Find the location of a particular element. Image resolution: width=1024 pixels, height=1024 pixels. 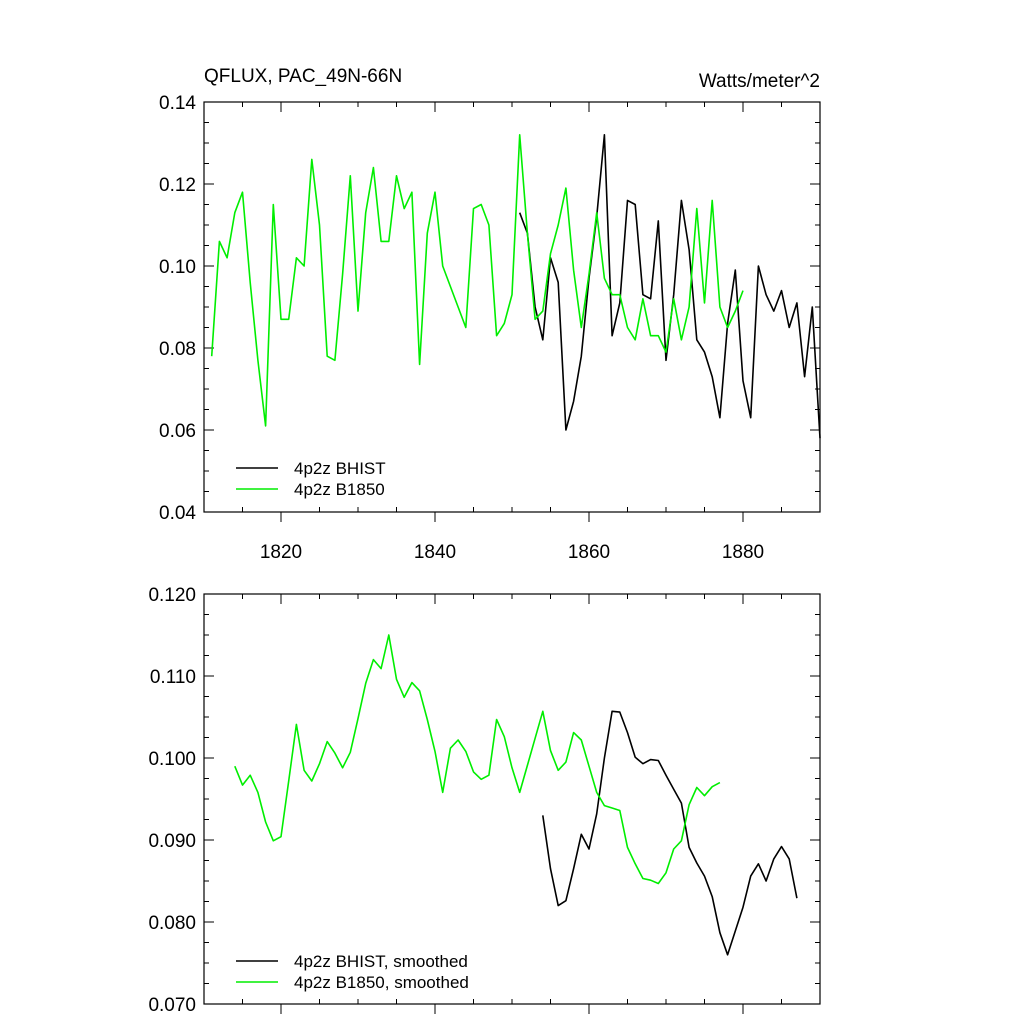

y-tick-label: 0.070 is located at coordinates (172, 1005).